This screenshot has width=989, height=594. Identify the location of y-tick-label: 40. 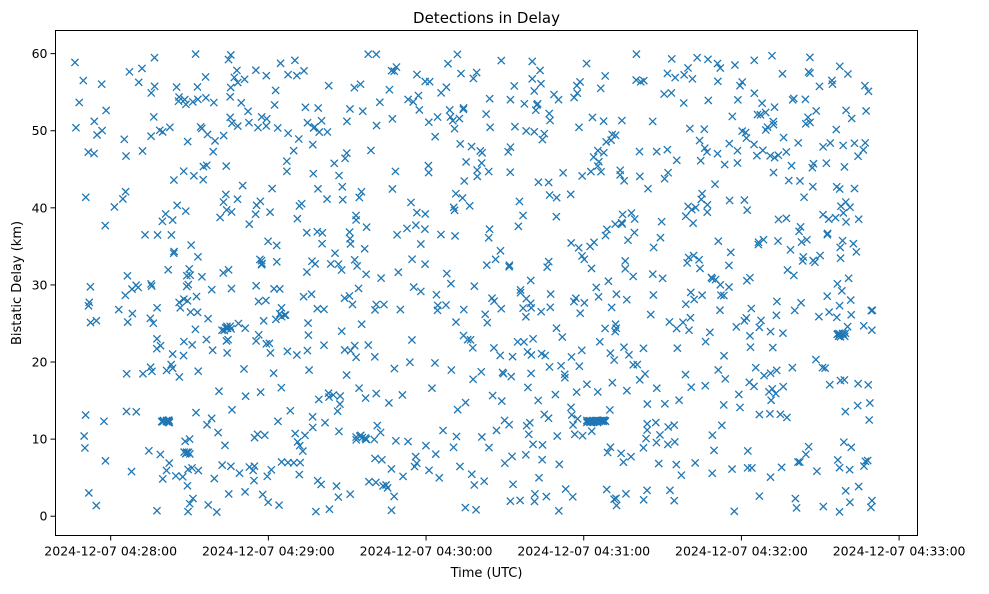
(40, 207).